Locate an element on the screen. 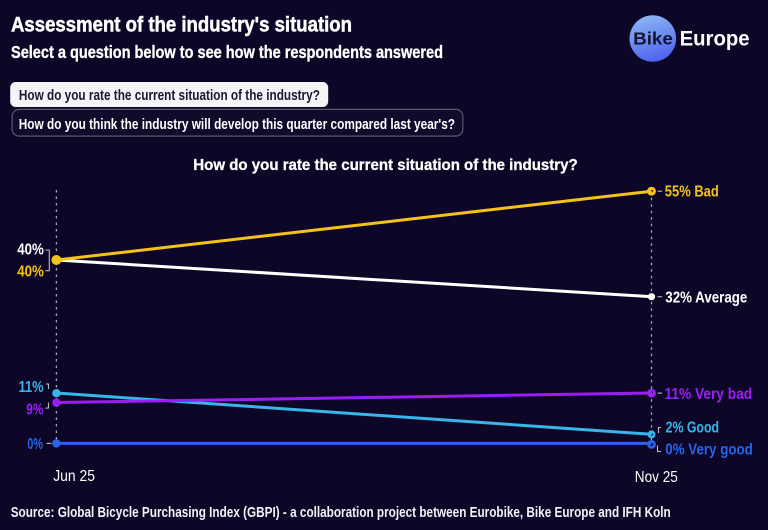 This screenshot has width=768, height=530. svg-text: Bike is located at coordinates (653, 39).